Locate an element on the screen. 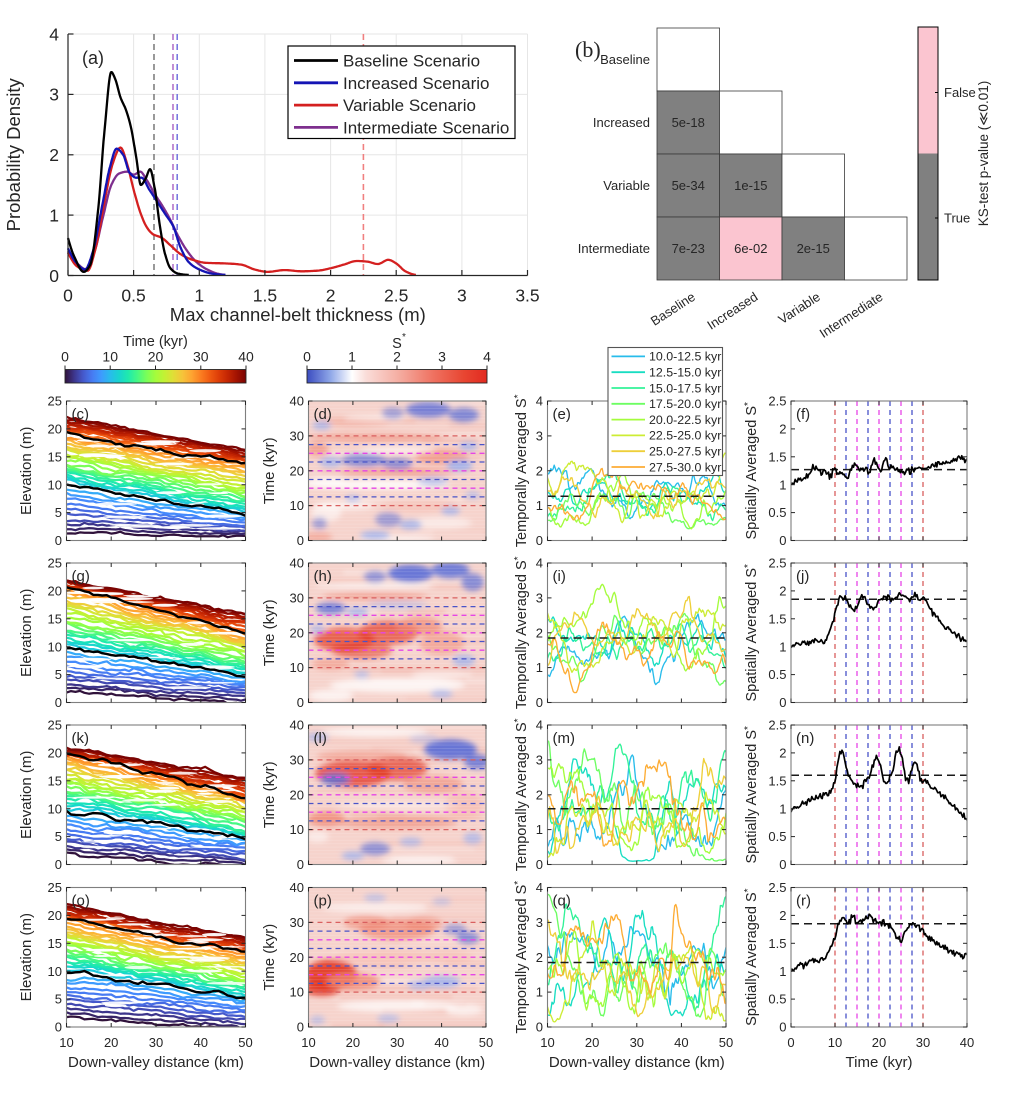 The width and height of the screenshot is (1036, 1099). svg-text: 5e-34 is located at coordinates (688, 185).